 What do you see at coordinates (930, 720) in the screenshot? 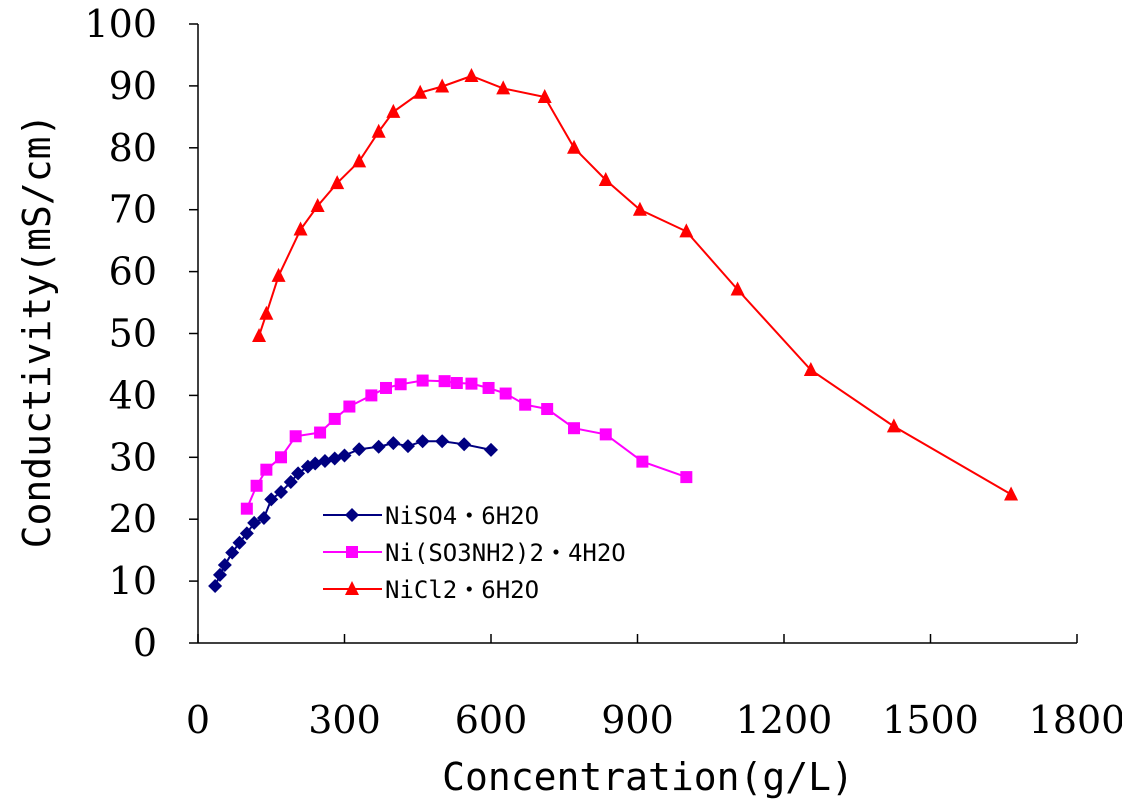
I see `x-tick-label: 1500` at bounding box center [930, 720].